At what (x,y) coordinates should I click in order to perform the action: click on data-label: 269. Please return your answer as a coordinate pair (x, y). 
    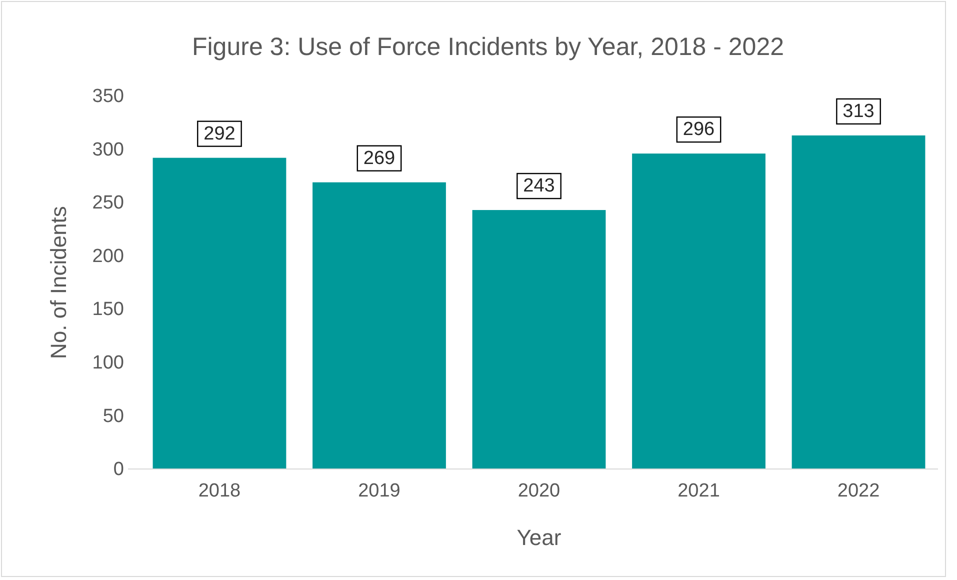
    Looking at the image, I should click on (379, 158).